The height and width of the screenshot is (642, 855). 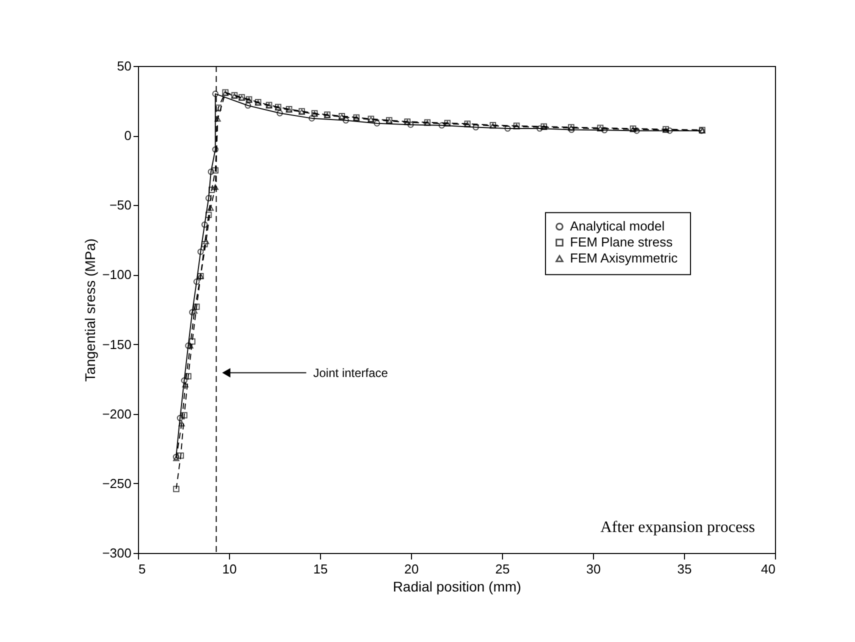 What do you see at coordinates (457, 586) in the screenshot?
I see `x-axis-title: Radial position (mm)` at bounding box center [457, 586].